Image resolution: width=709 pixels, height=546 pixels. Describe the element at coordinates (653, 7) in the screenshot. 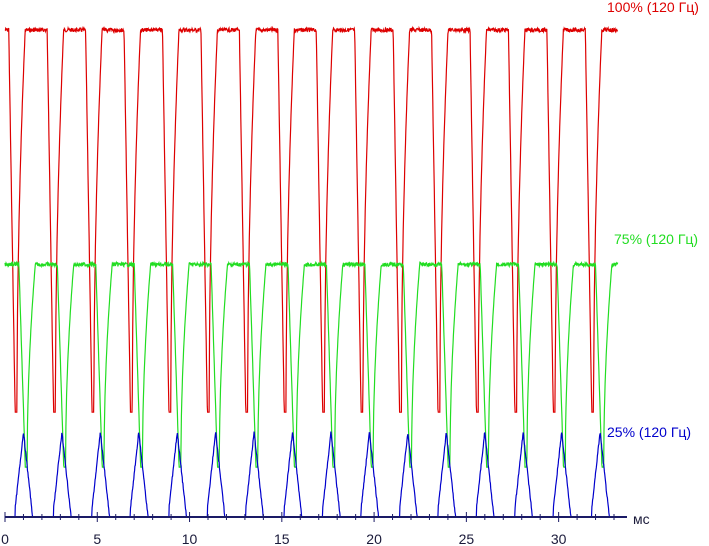

I see `series-label-1: 100% (120 Гц)` at that location.